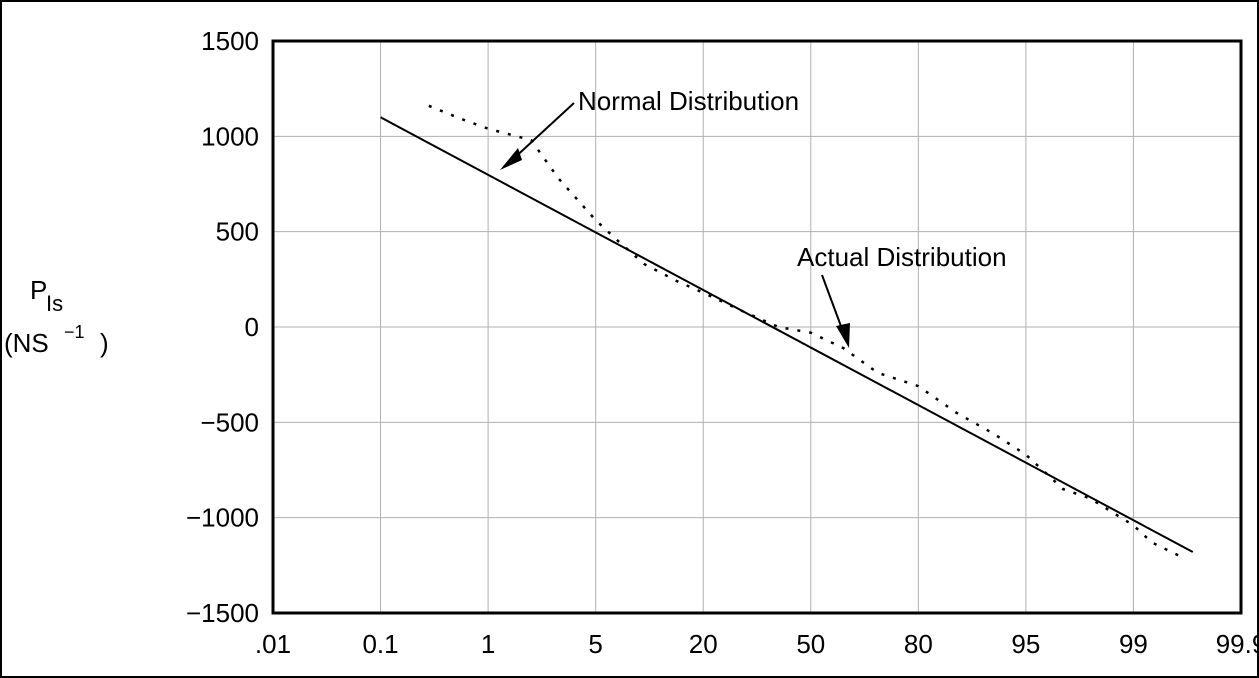 The height and width of the screenshot is (678, 1259). Describe the element at coordinates (757, 644) in the screenshot. I see `x-tick-labels: .01 0.1 1 5 20 50 80 95 99 99.9` at that location.